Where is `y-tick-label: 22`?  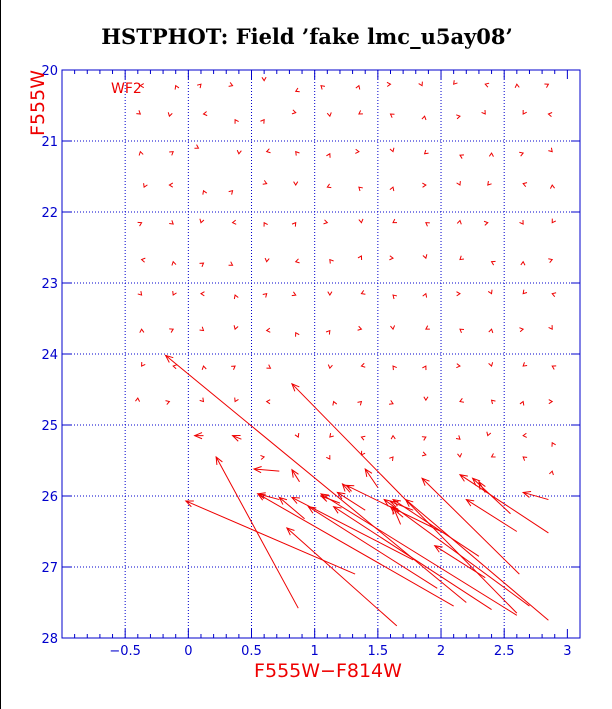
y-tick-label: 22 is located at coordinates (49, 213).